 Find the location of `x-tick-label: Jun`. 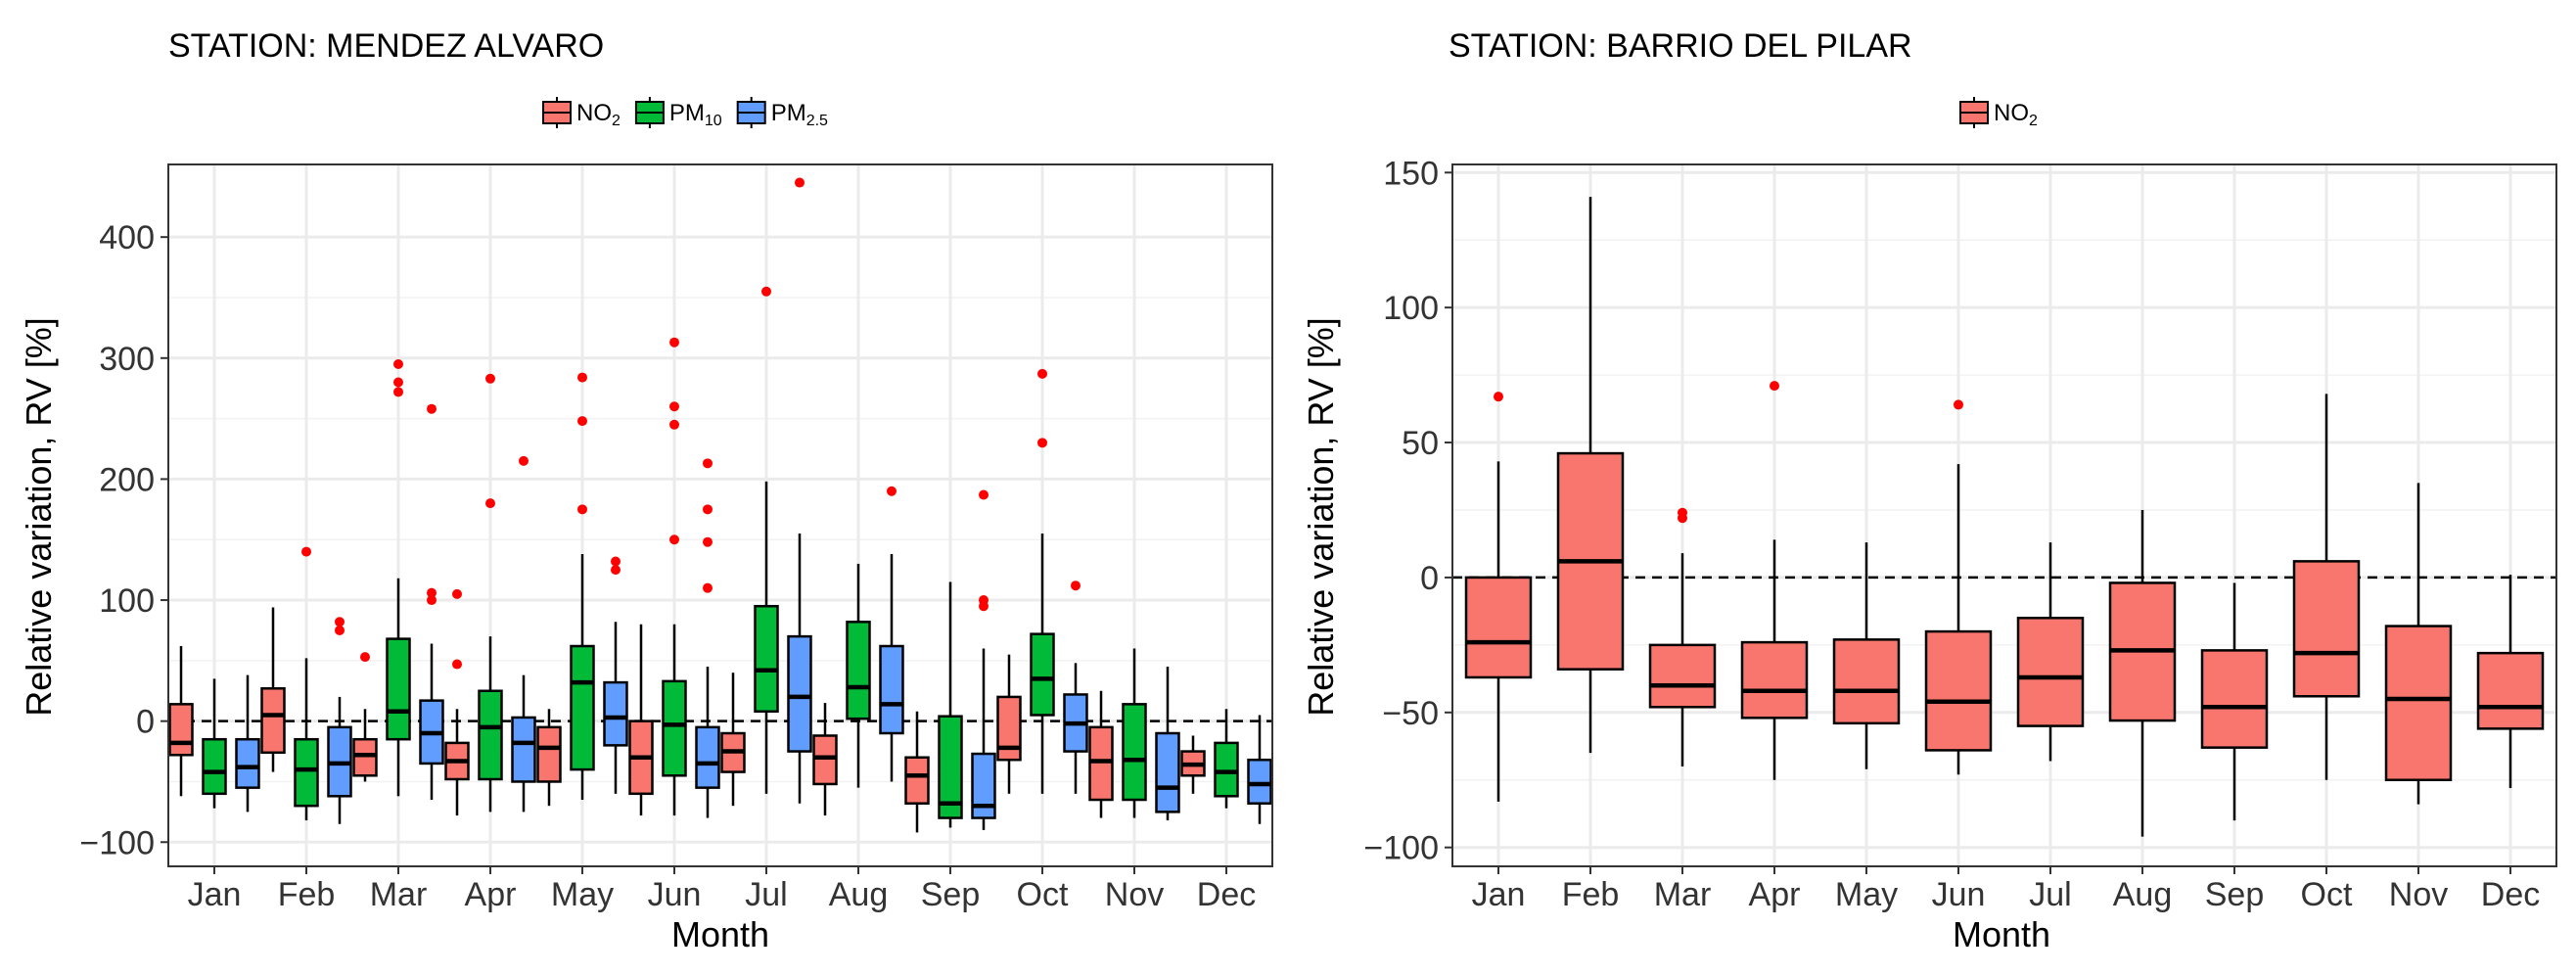

x-tick-label: Jun is located at coordinates (675, 894).